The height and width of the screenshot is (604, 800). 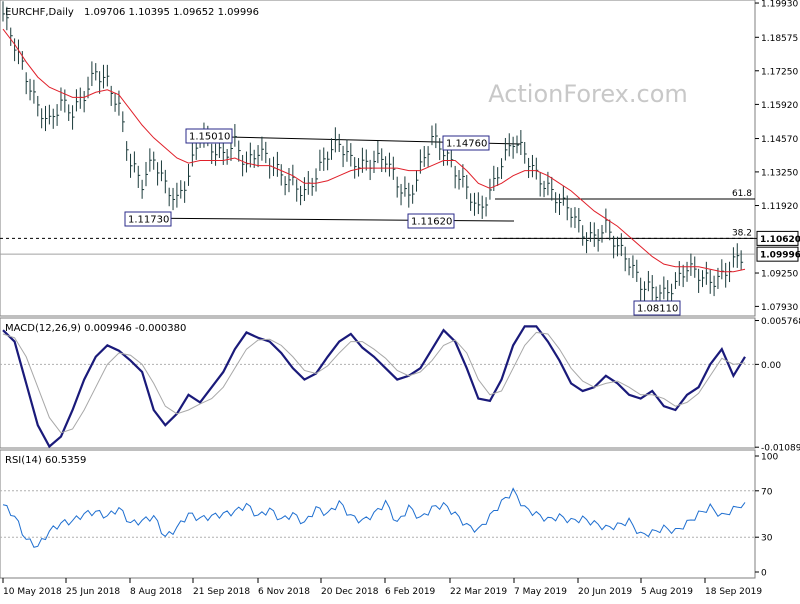 I want to click on rsi-line, so click(x=374, y=517).